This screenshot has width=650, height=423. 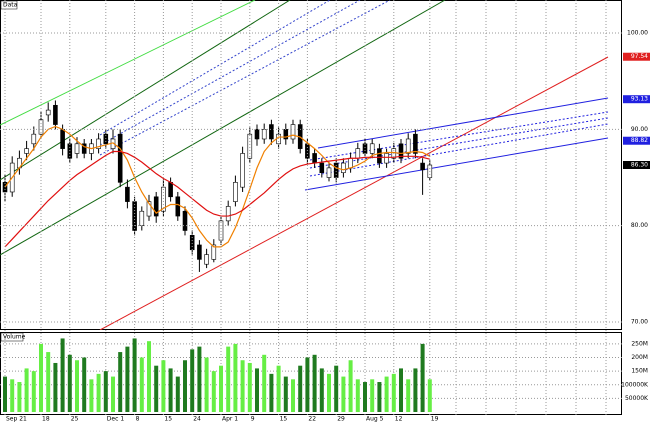 What do you see at coordinates (46, 419) in the screenshot?
I see `x-tick-label: 18` at bounding box center [46, 419].